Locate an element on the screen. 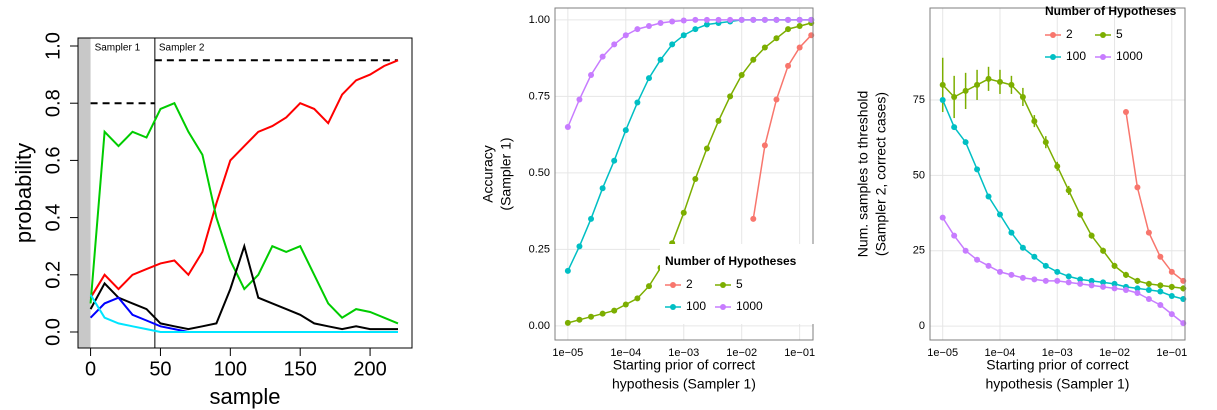 The height and width of the screenshot is (410, 1217). y-axis-label: (Sampler 2, correct cases) is located at coordinates (881, 174).